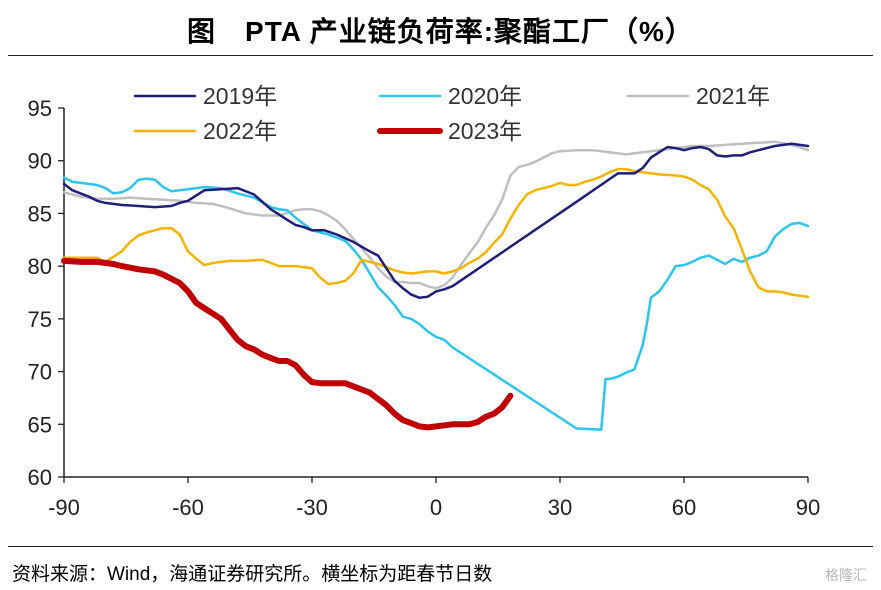 The width and height of the screenshot is (881, 590). Describe the element at coordinates (436, 507) in the screenshot. I see `x-tick-label: 0` at that location.